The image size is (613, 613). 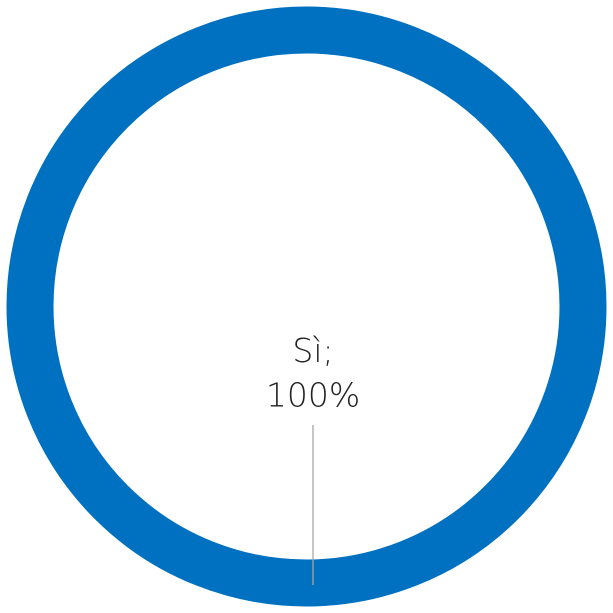 What do you see at coordinates (307, 350) in the screenshot?
I see `category-label: Sì` at bounding box center [307, 350].